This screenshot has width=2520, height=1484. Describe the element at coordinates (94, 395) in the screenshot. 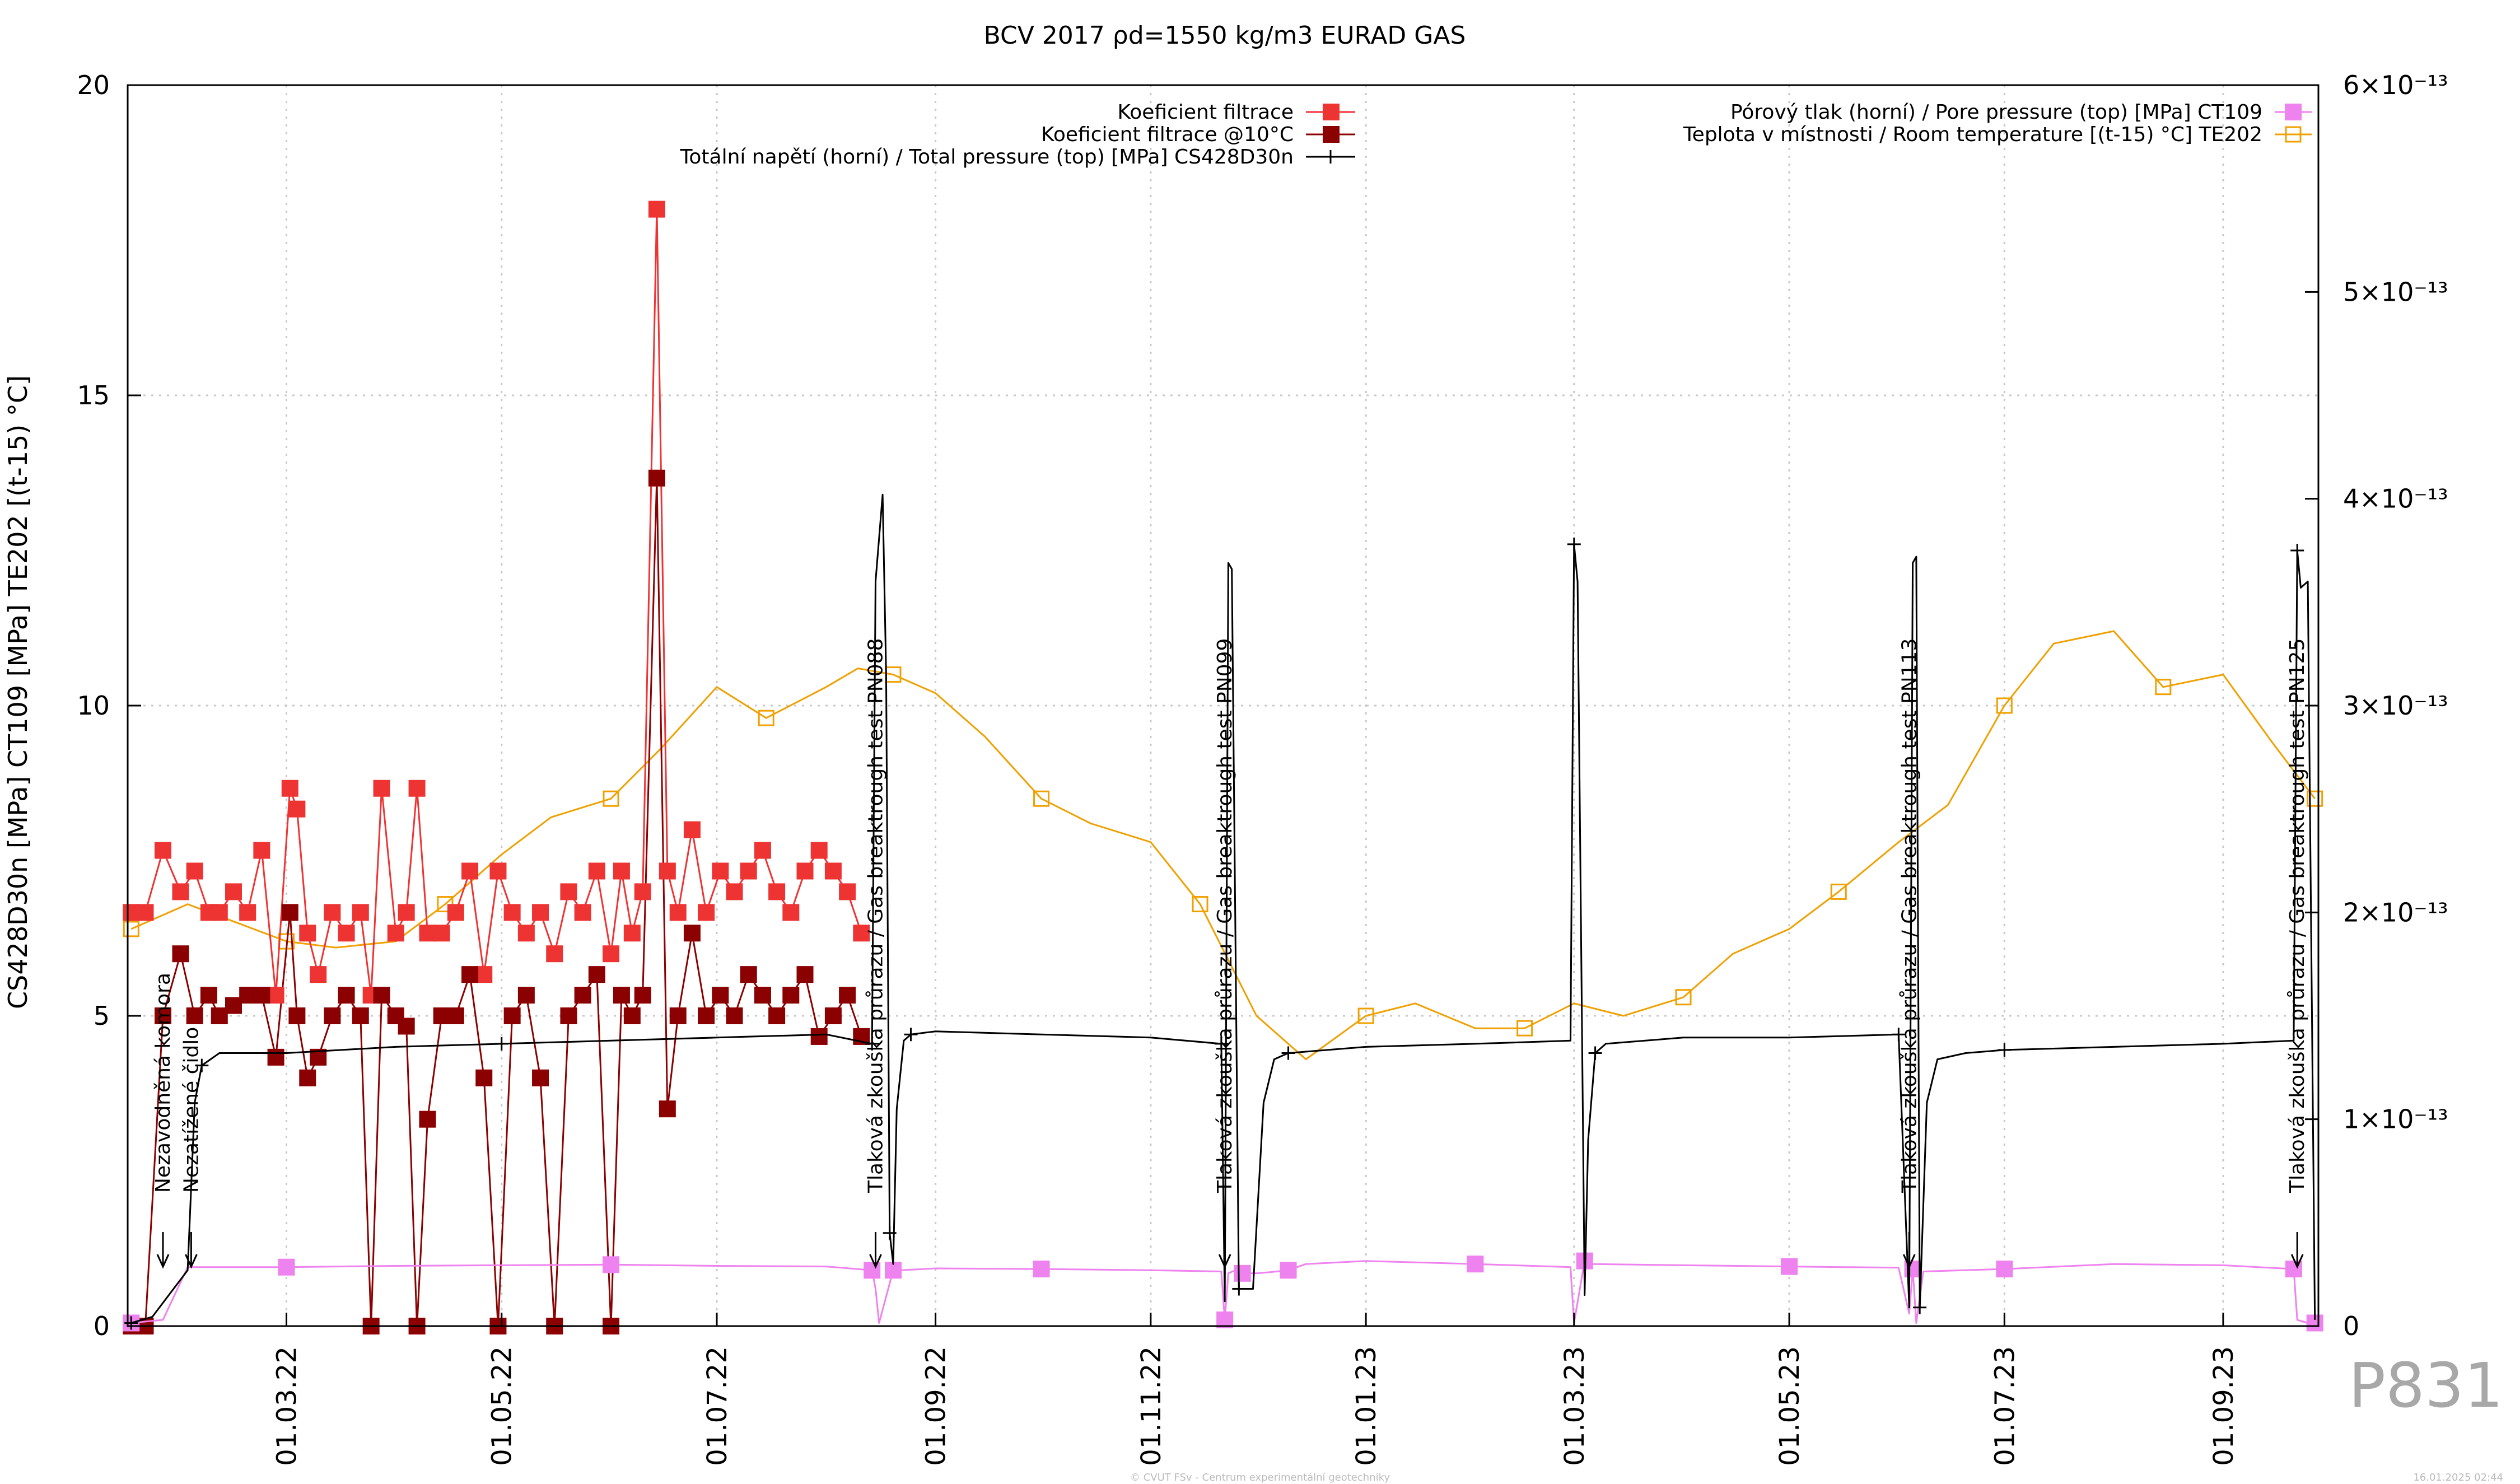

I see `y-tick-label: 15` at that location.